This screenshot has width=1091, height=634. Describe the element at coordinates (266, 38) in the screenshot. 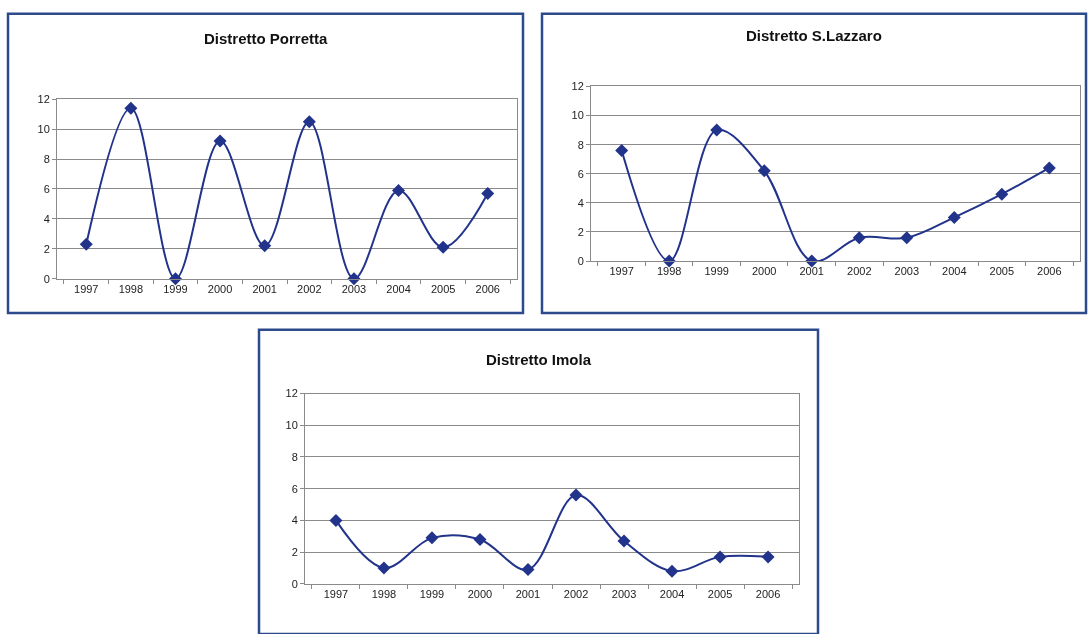

I see `chart-title: Distretto Porretta` at that location.